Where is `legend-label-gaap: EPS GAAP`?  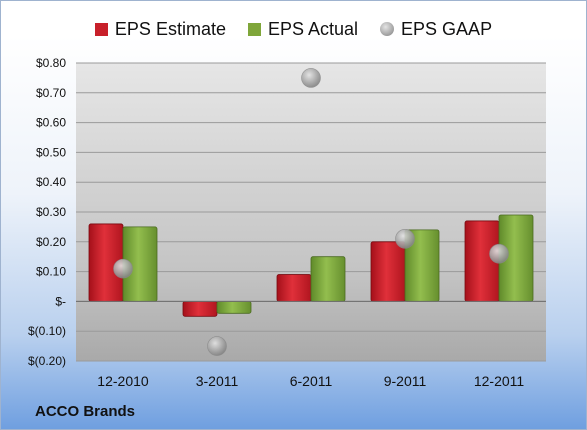 legend-label-gaap: EPS GAAP is located at coordinates (447, 28).